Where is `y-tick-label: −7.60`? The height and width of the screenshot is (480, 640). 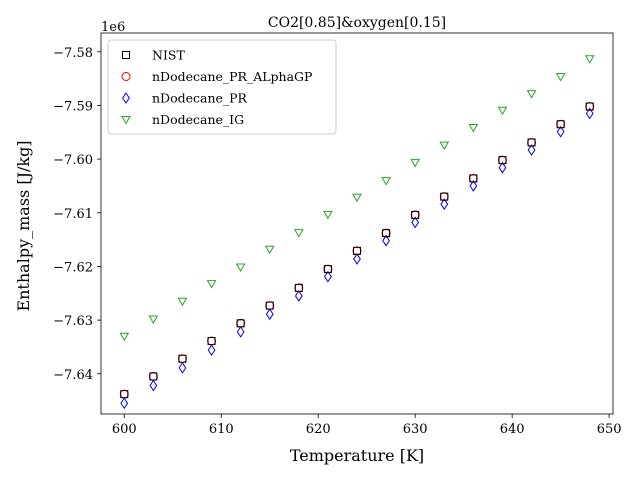 y-tick-label: −7.60 is located at coordinates (73, 160).